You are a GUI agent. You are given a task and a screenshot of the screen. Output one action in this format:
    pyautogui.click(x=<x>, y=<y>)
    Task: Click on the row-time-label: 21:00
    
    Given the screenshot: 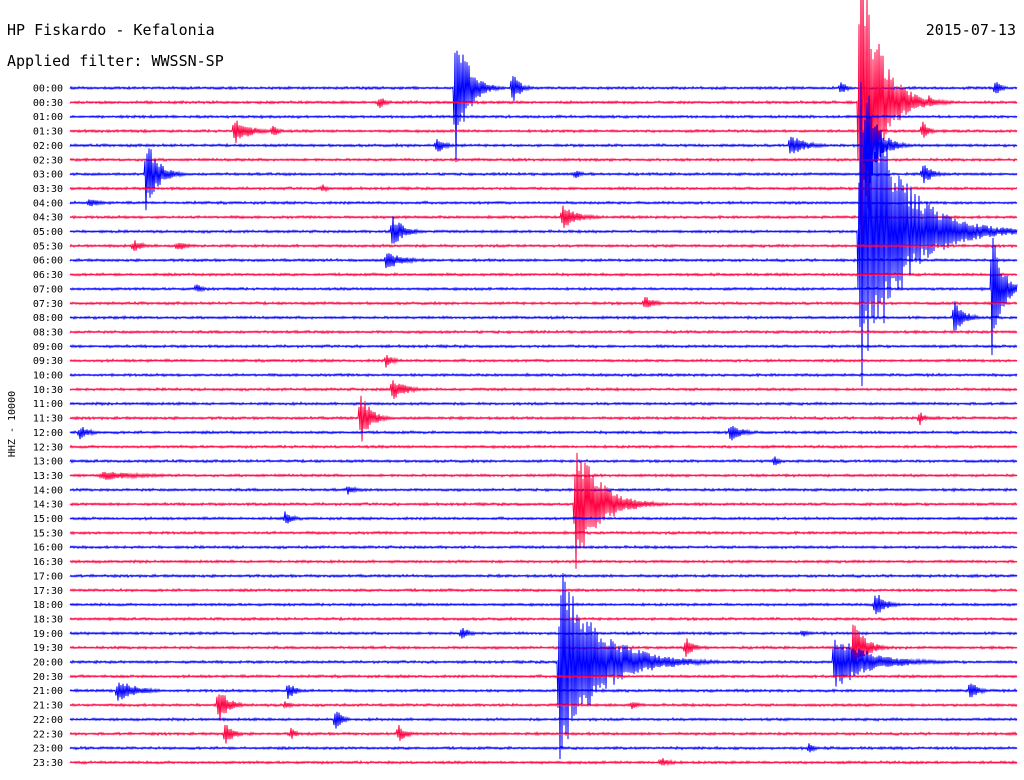 What is the action you would take?
    pyautogui.click(x=48, y=691)
    